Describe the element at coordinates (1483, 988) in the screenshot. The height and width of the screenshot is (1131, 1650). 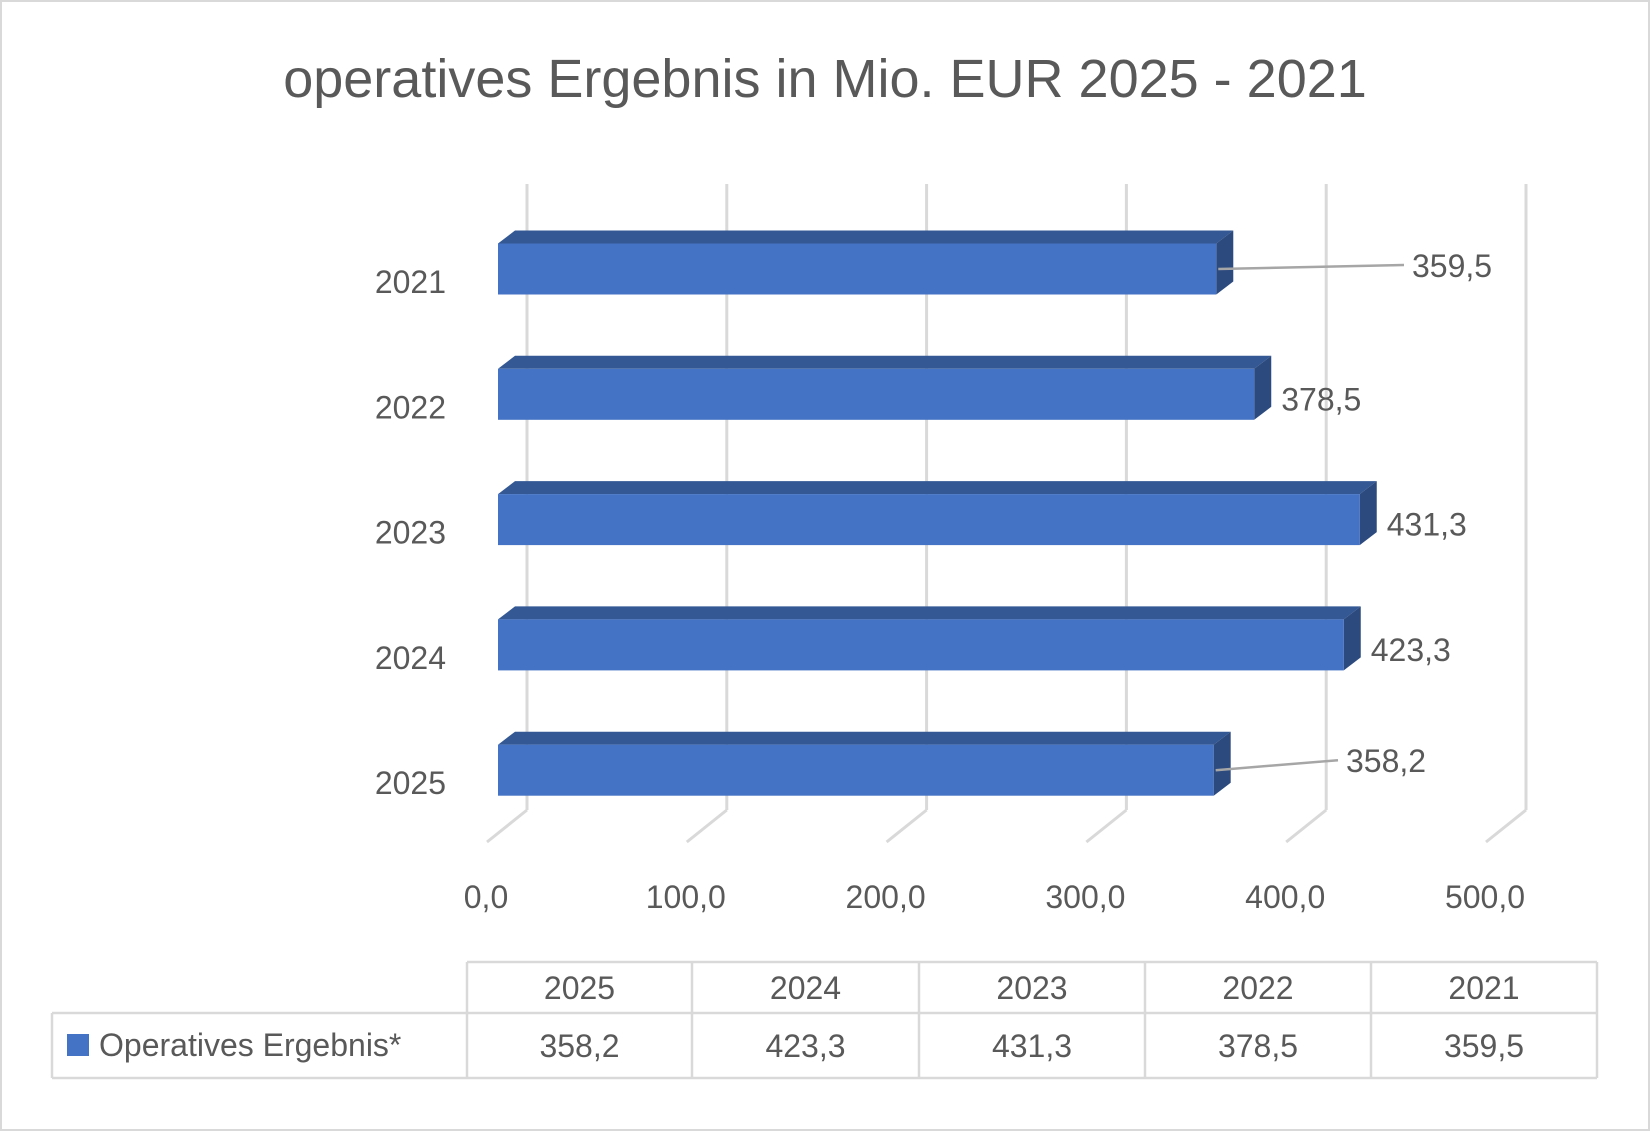
I see `table-header: 2021` at that location.